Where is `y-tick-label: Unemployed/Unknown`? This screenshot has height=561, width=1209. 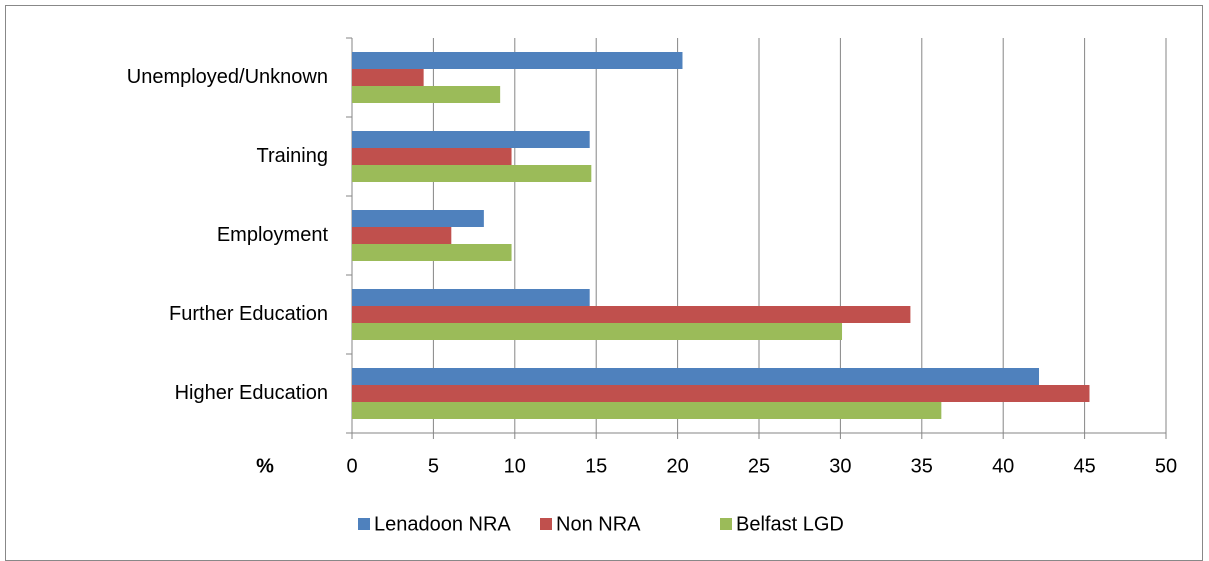 y-tick-label: Unemployed/Unknown is located at coordinates (227, 77).